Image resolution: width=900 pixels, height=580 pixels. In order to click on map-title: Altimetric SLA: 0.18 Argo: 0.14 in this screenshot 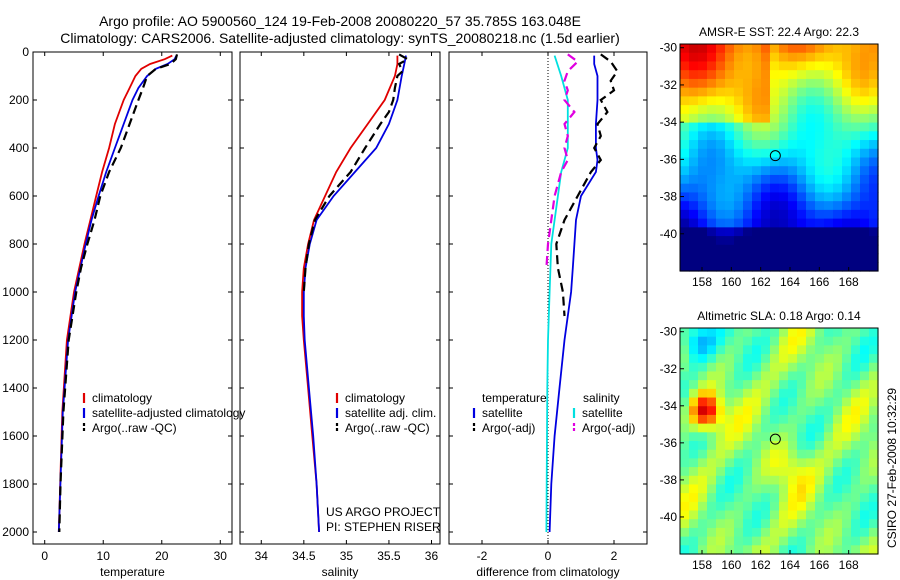, I will do `click(779, 316)`.